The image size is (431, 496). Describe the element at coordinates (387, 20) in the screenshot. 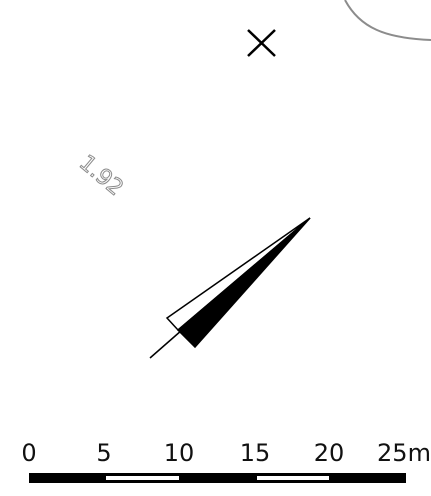

I see `contour-line` at that location.